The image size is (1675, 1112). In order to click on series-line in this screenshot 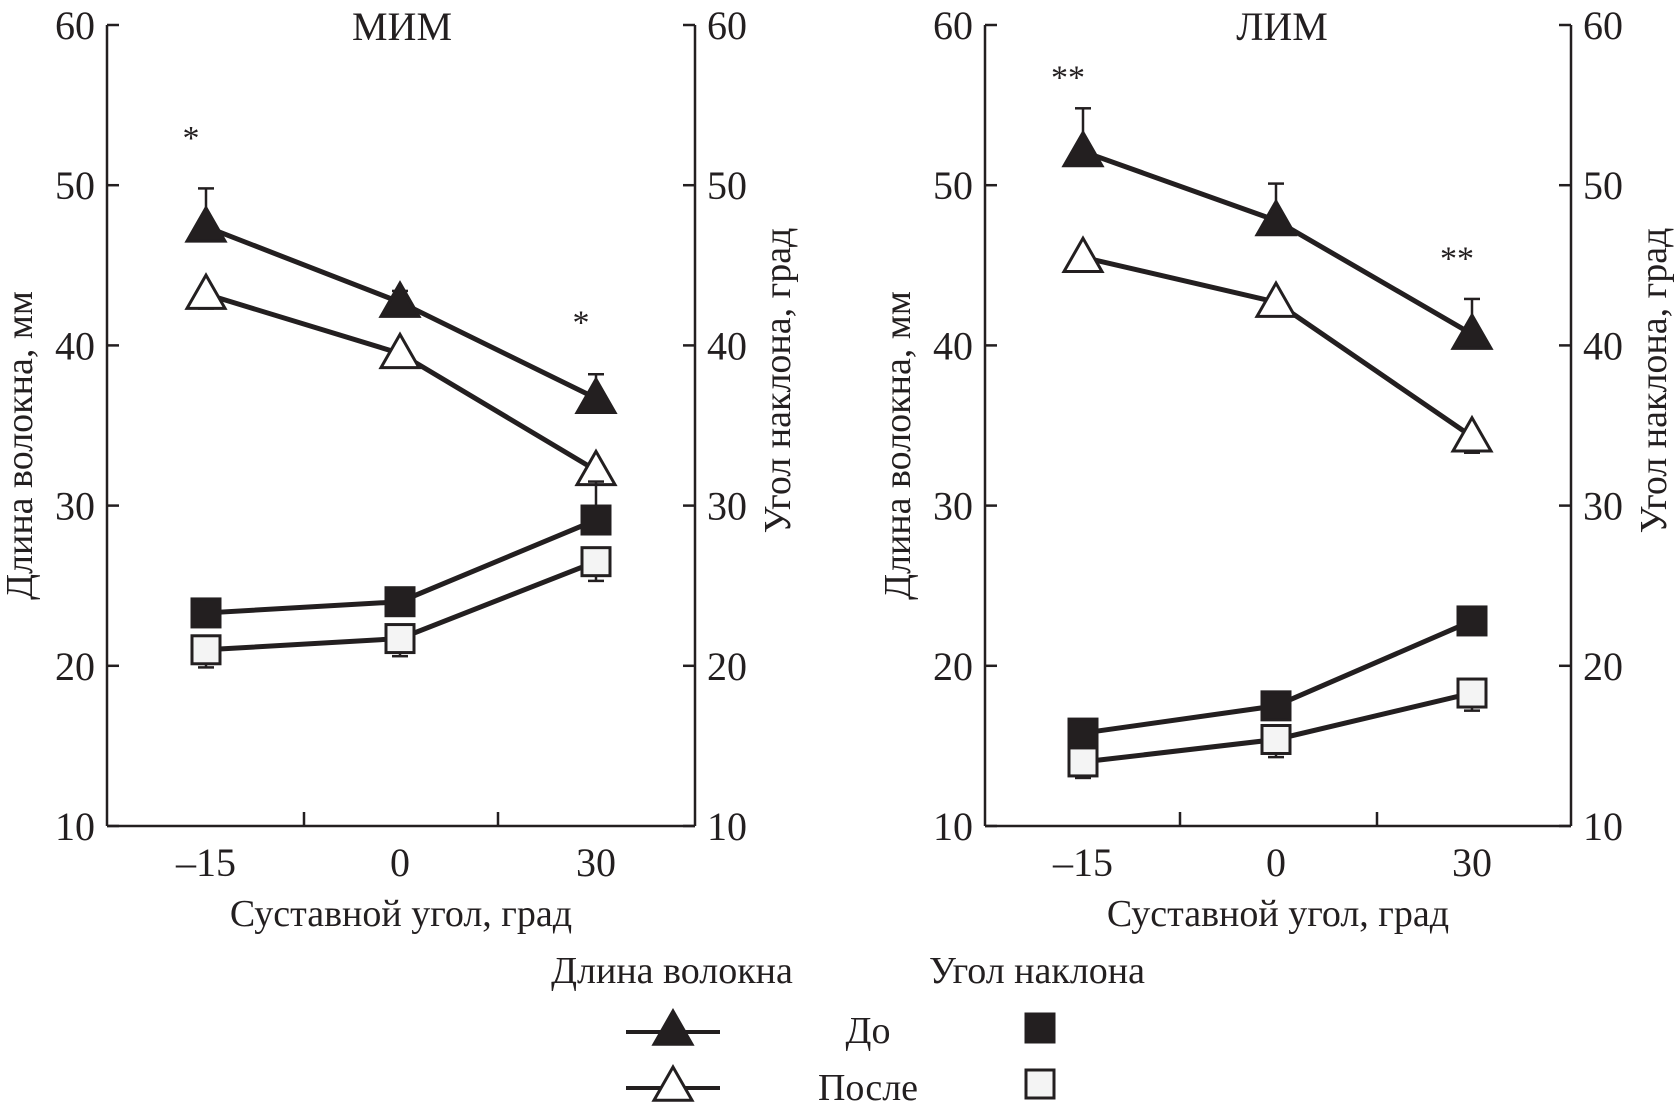, I will do `click(401, 382)`.